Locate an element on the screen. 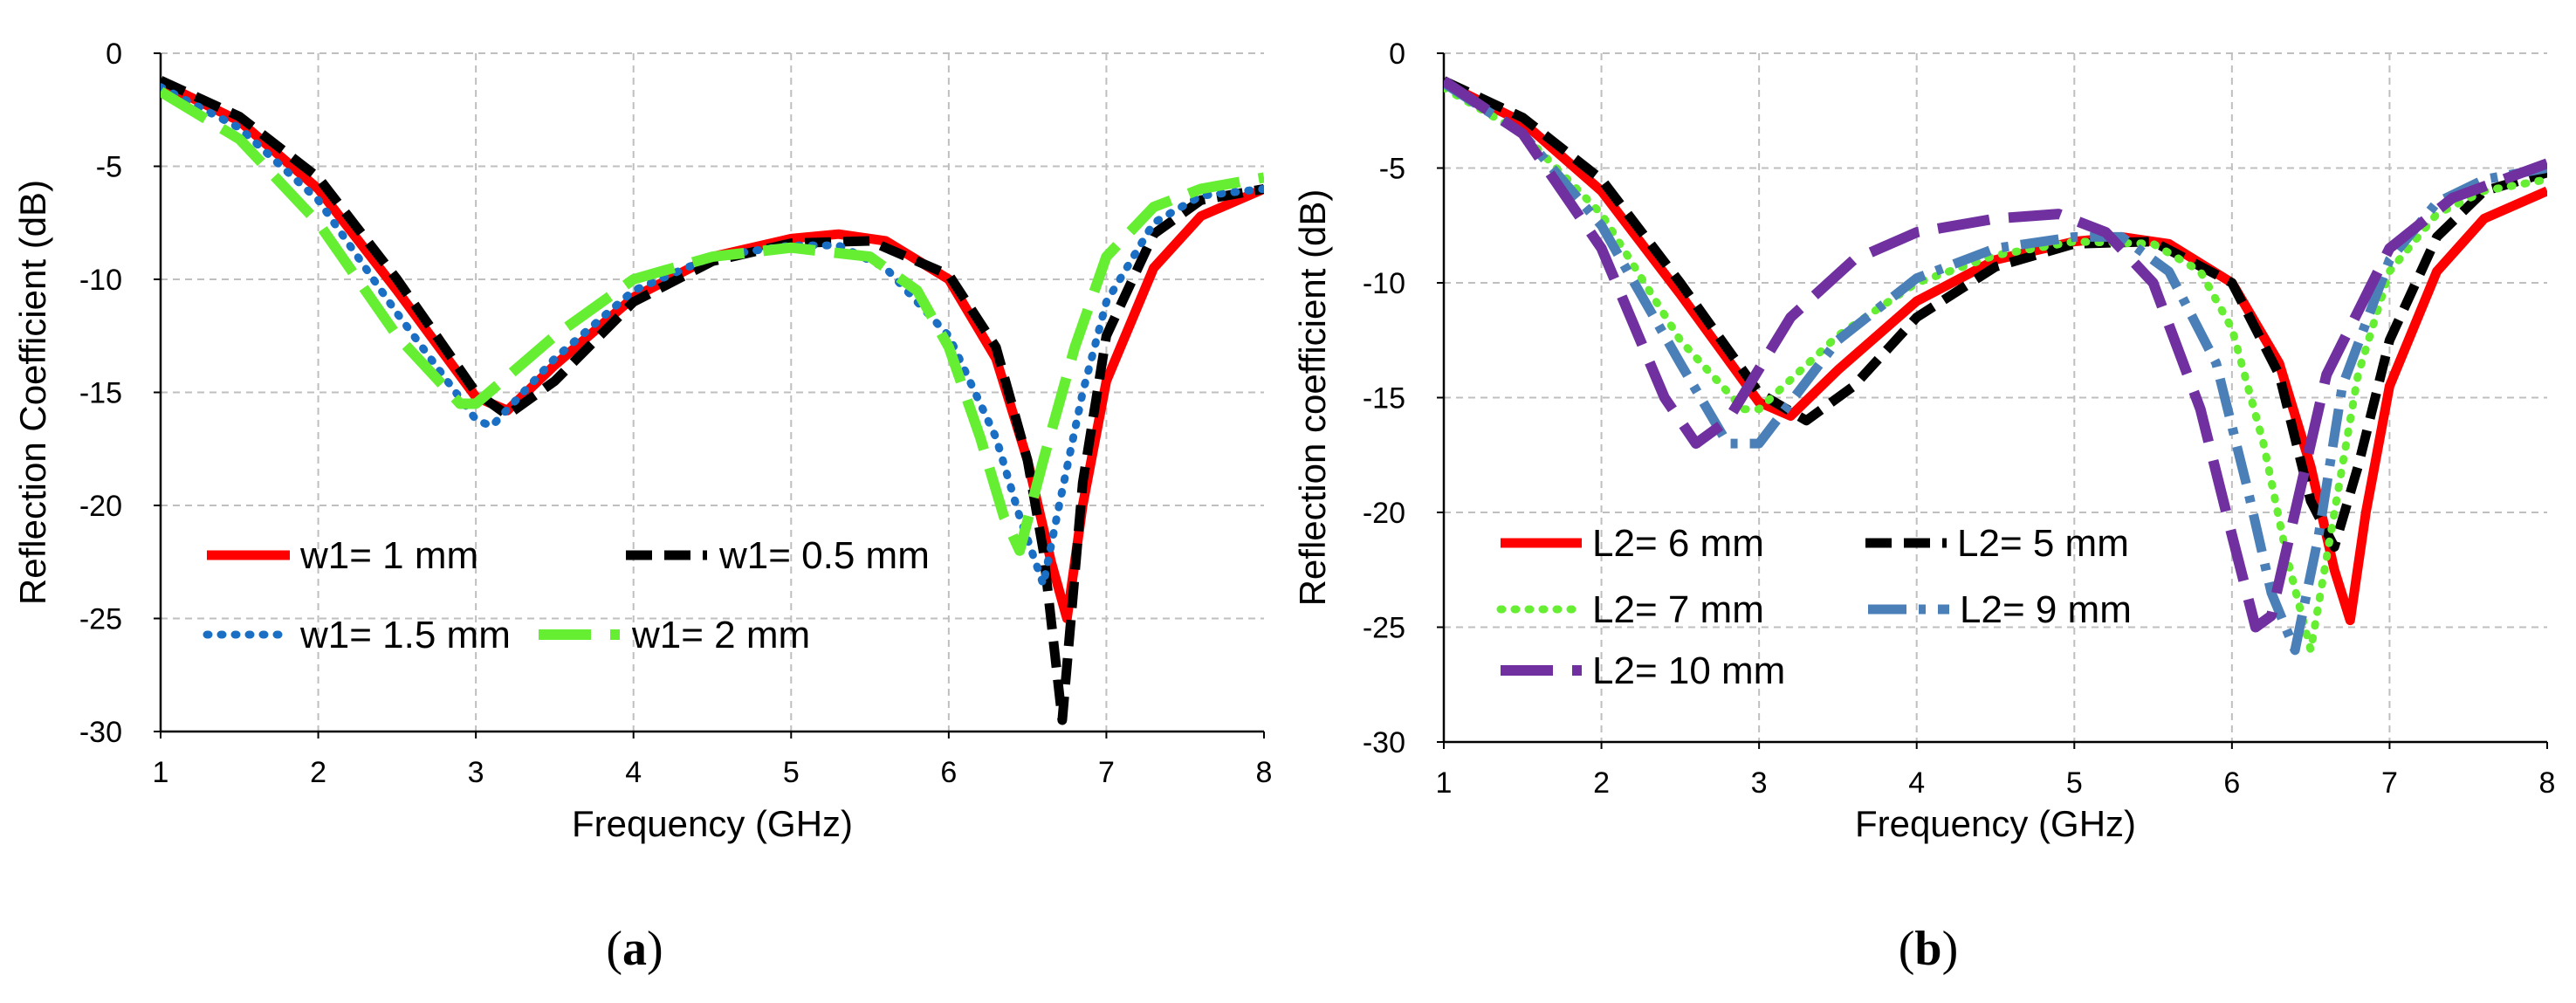 The height and width of the screenshot is (1003, 2576). legend-label: L2= 9 mm is located at coordinates (2046, 609).